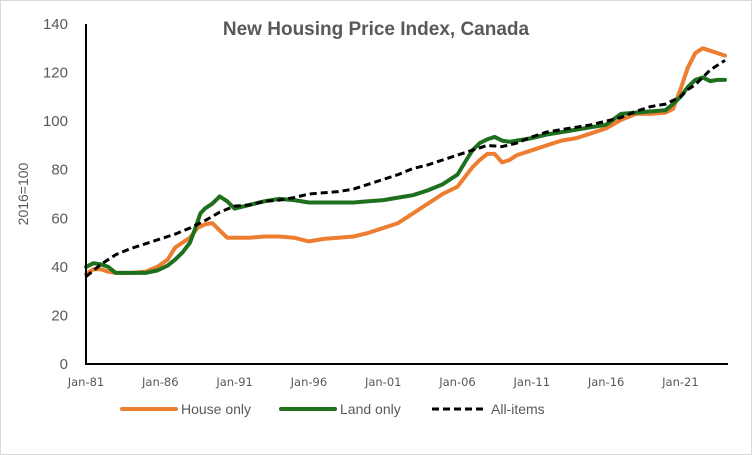 This screenshot has width=752, height=455. What do you see at coordinates (234, 382) in the screenshot?
I see `x-tick-label: Jan-91` at bounding box center [234, 382].